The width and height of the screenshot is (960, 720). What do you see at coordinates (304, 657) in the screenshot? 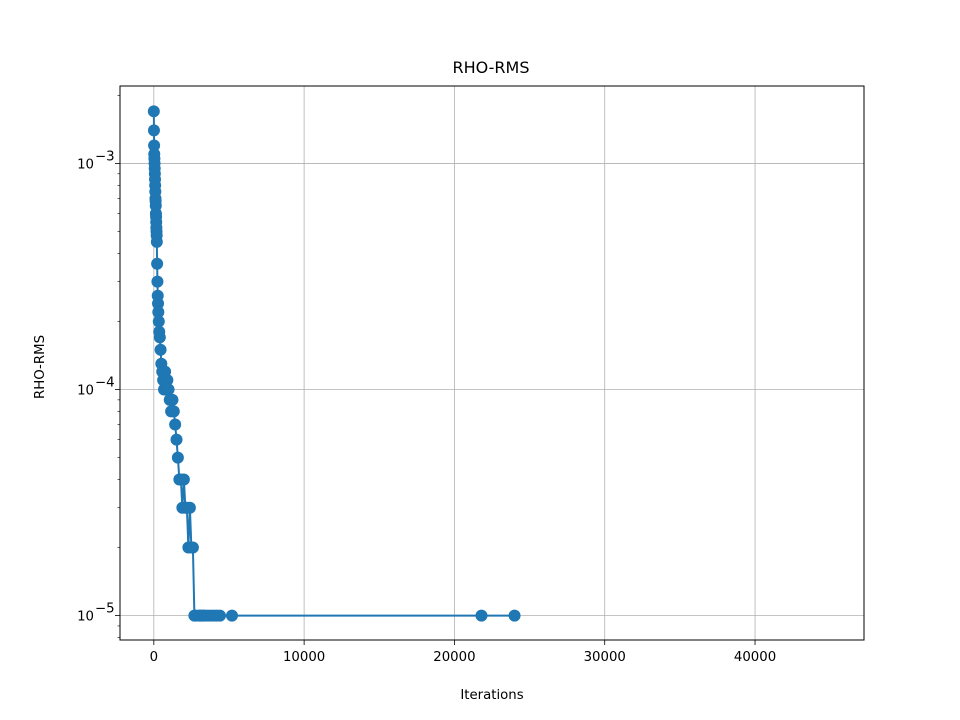
I see `x-tick-label: 10000` at bounding box center [304, 657].